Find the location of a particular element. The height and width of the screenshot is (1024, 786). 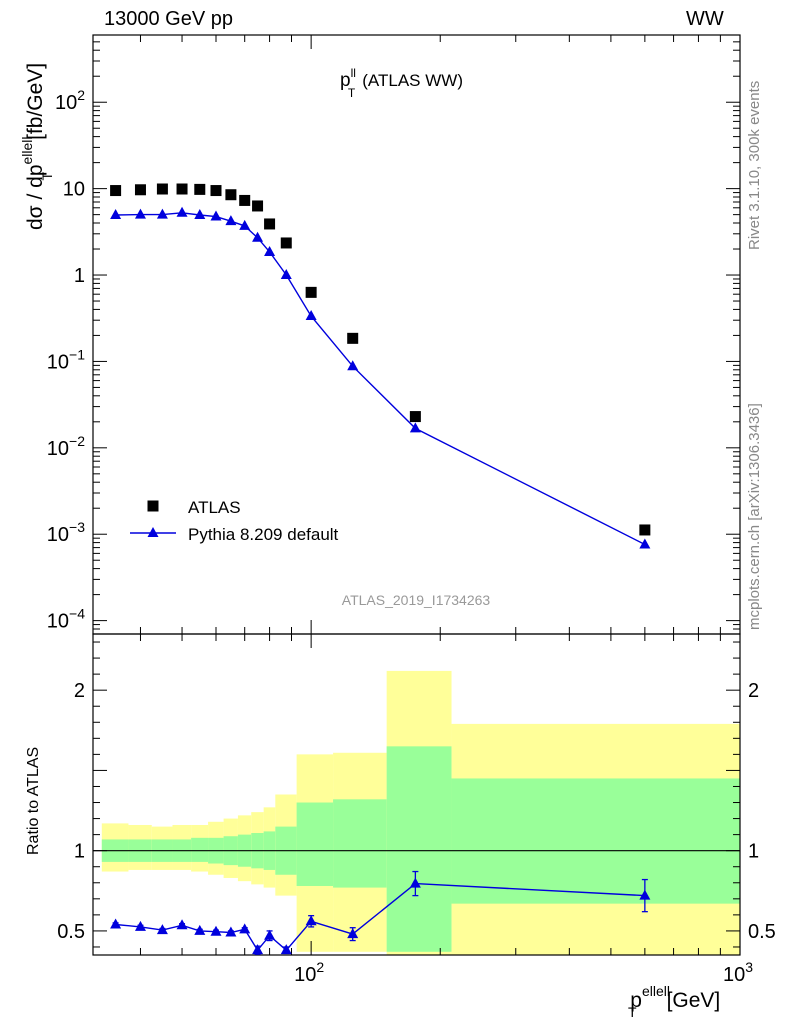

legend-atlas-marker is located at coordinates (153, 506).